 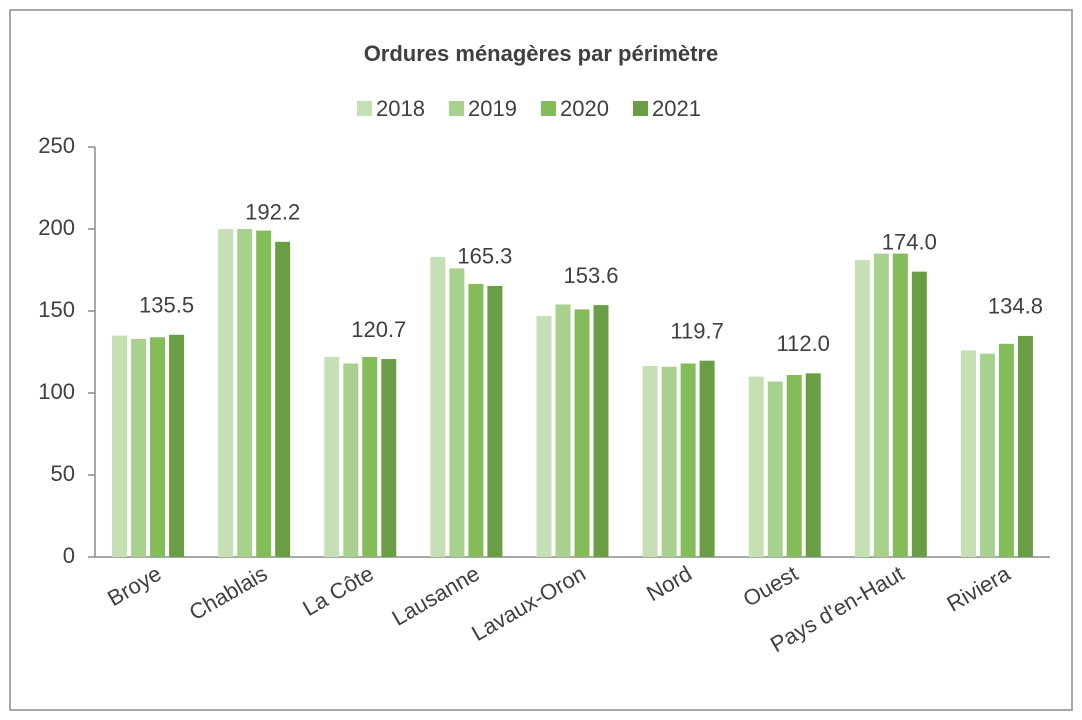 I want to click on y-tick-label: 250, so click(x=56, y=145).